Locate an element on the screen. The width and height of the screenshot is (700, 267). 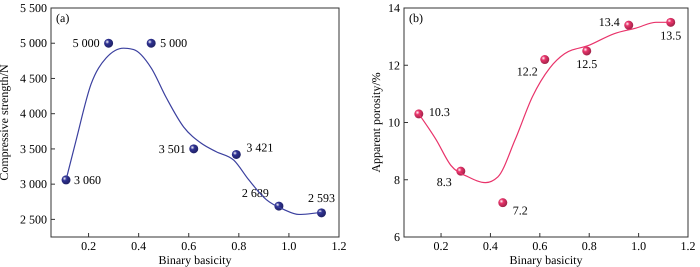
data-label: 8.3 is located at coordinates (444, 182).